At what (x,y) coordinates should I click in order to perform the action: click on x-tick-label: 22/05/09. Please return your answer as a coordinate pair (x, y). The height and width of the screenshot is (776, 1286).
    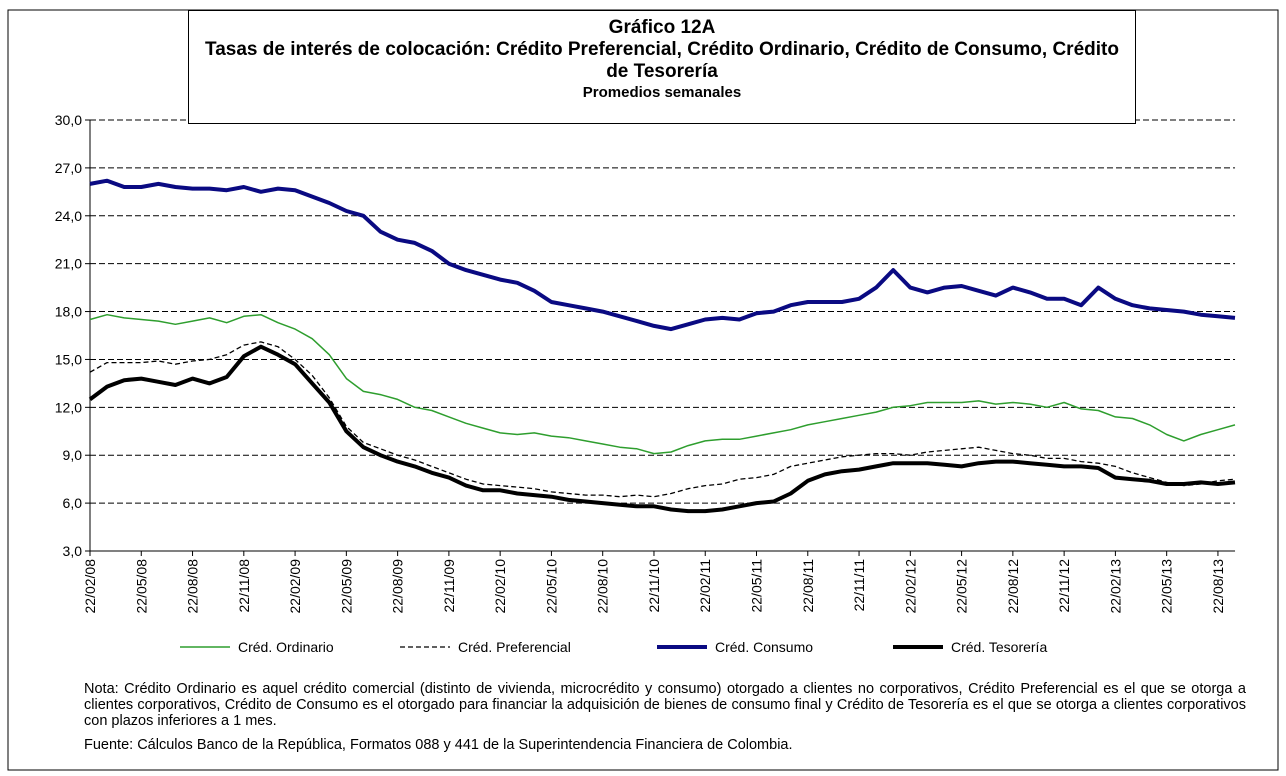
    Looking at the image, I should click on (346, 586).